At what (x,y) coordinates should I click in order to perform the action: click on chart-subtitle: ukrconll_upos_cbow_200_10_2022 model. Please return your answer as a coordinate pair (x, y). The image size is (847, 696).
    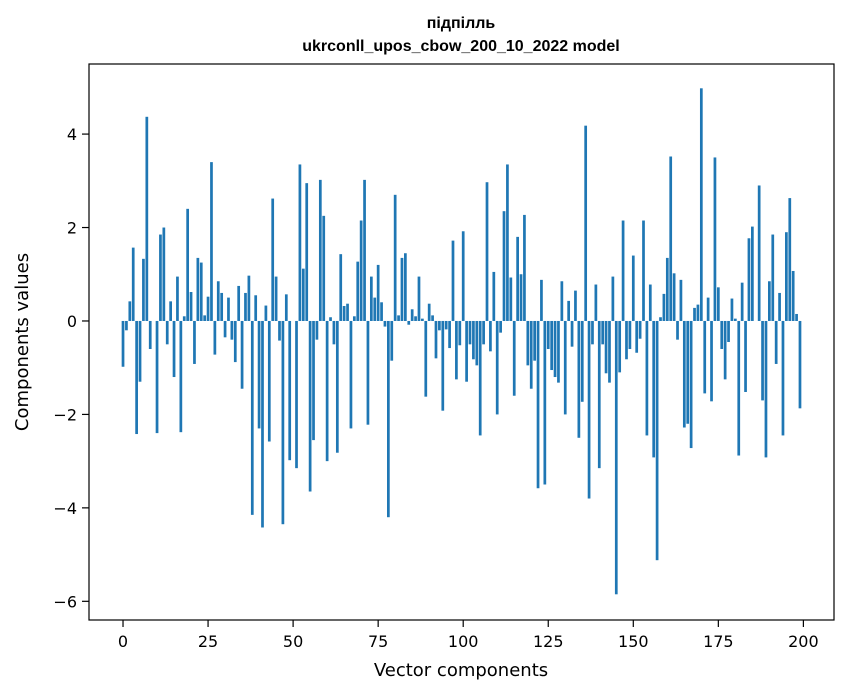
    Looking at the image, I should click on (460, 46).